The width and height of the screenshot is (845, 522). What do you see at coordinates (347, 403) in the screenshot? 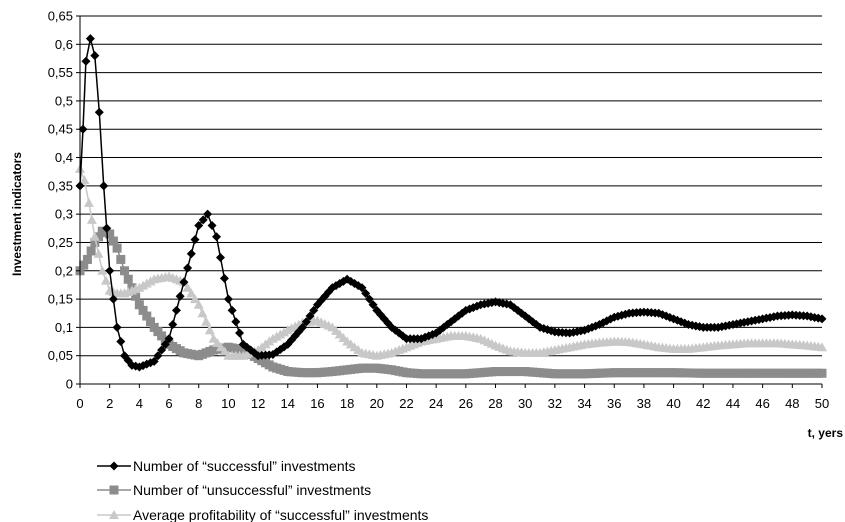
I see `x-tick-label: 18` at bounding box center [347, 403].